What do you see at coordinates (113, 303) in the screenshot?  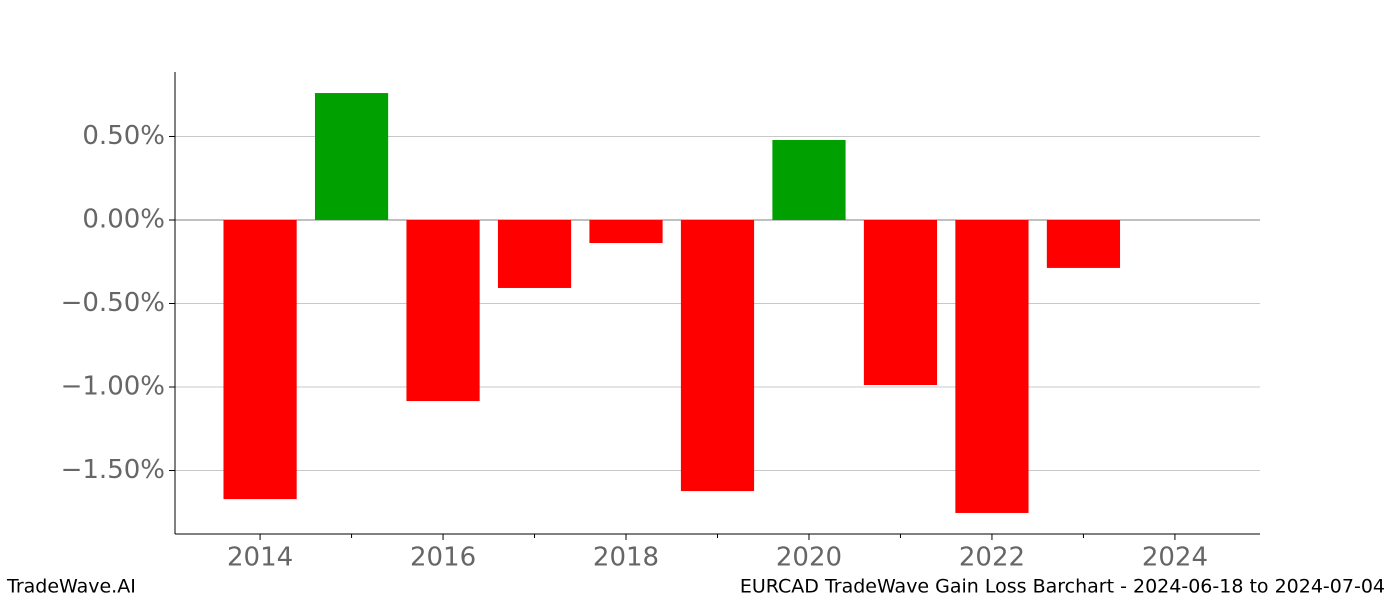 I see `y-tick-label: −0.50%` at bounding box center [113, 303].